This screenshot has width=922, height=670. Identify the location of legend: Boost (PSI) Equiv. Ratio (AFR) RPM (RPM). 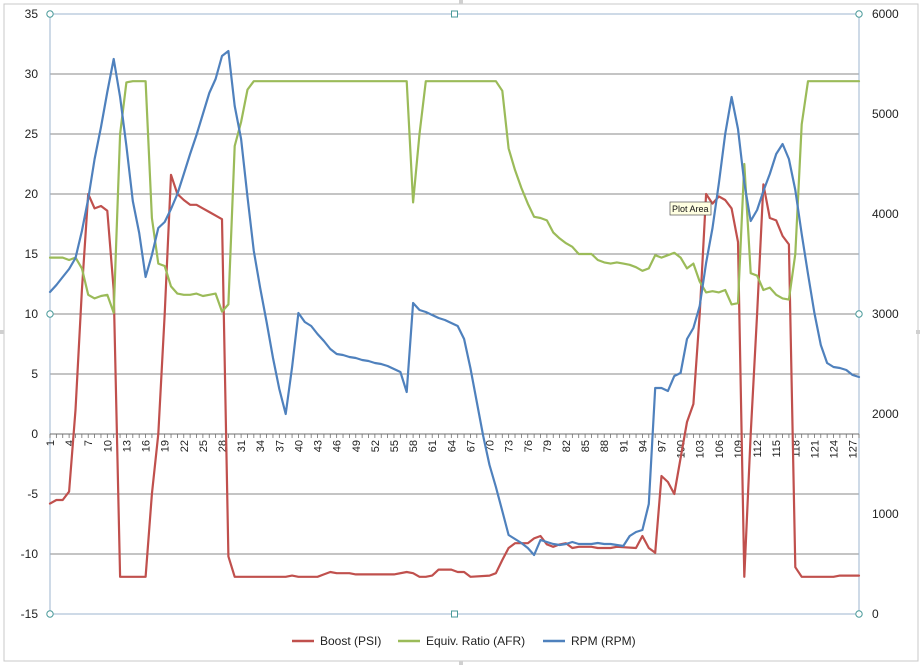
(464, 641).